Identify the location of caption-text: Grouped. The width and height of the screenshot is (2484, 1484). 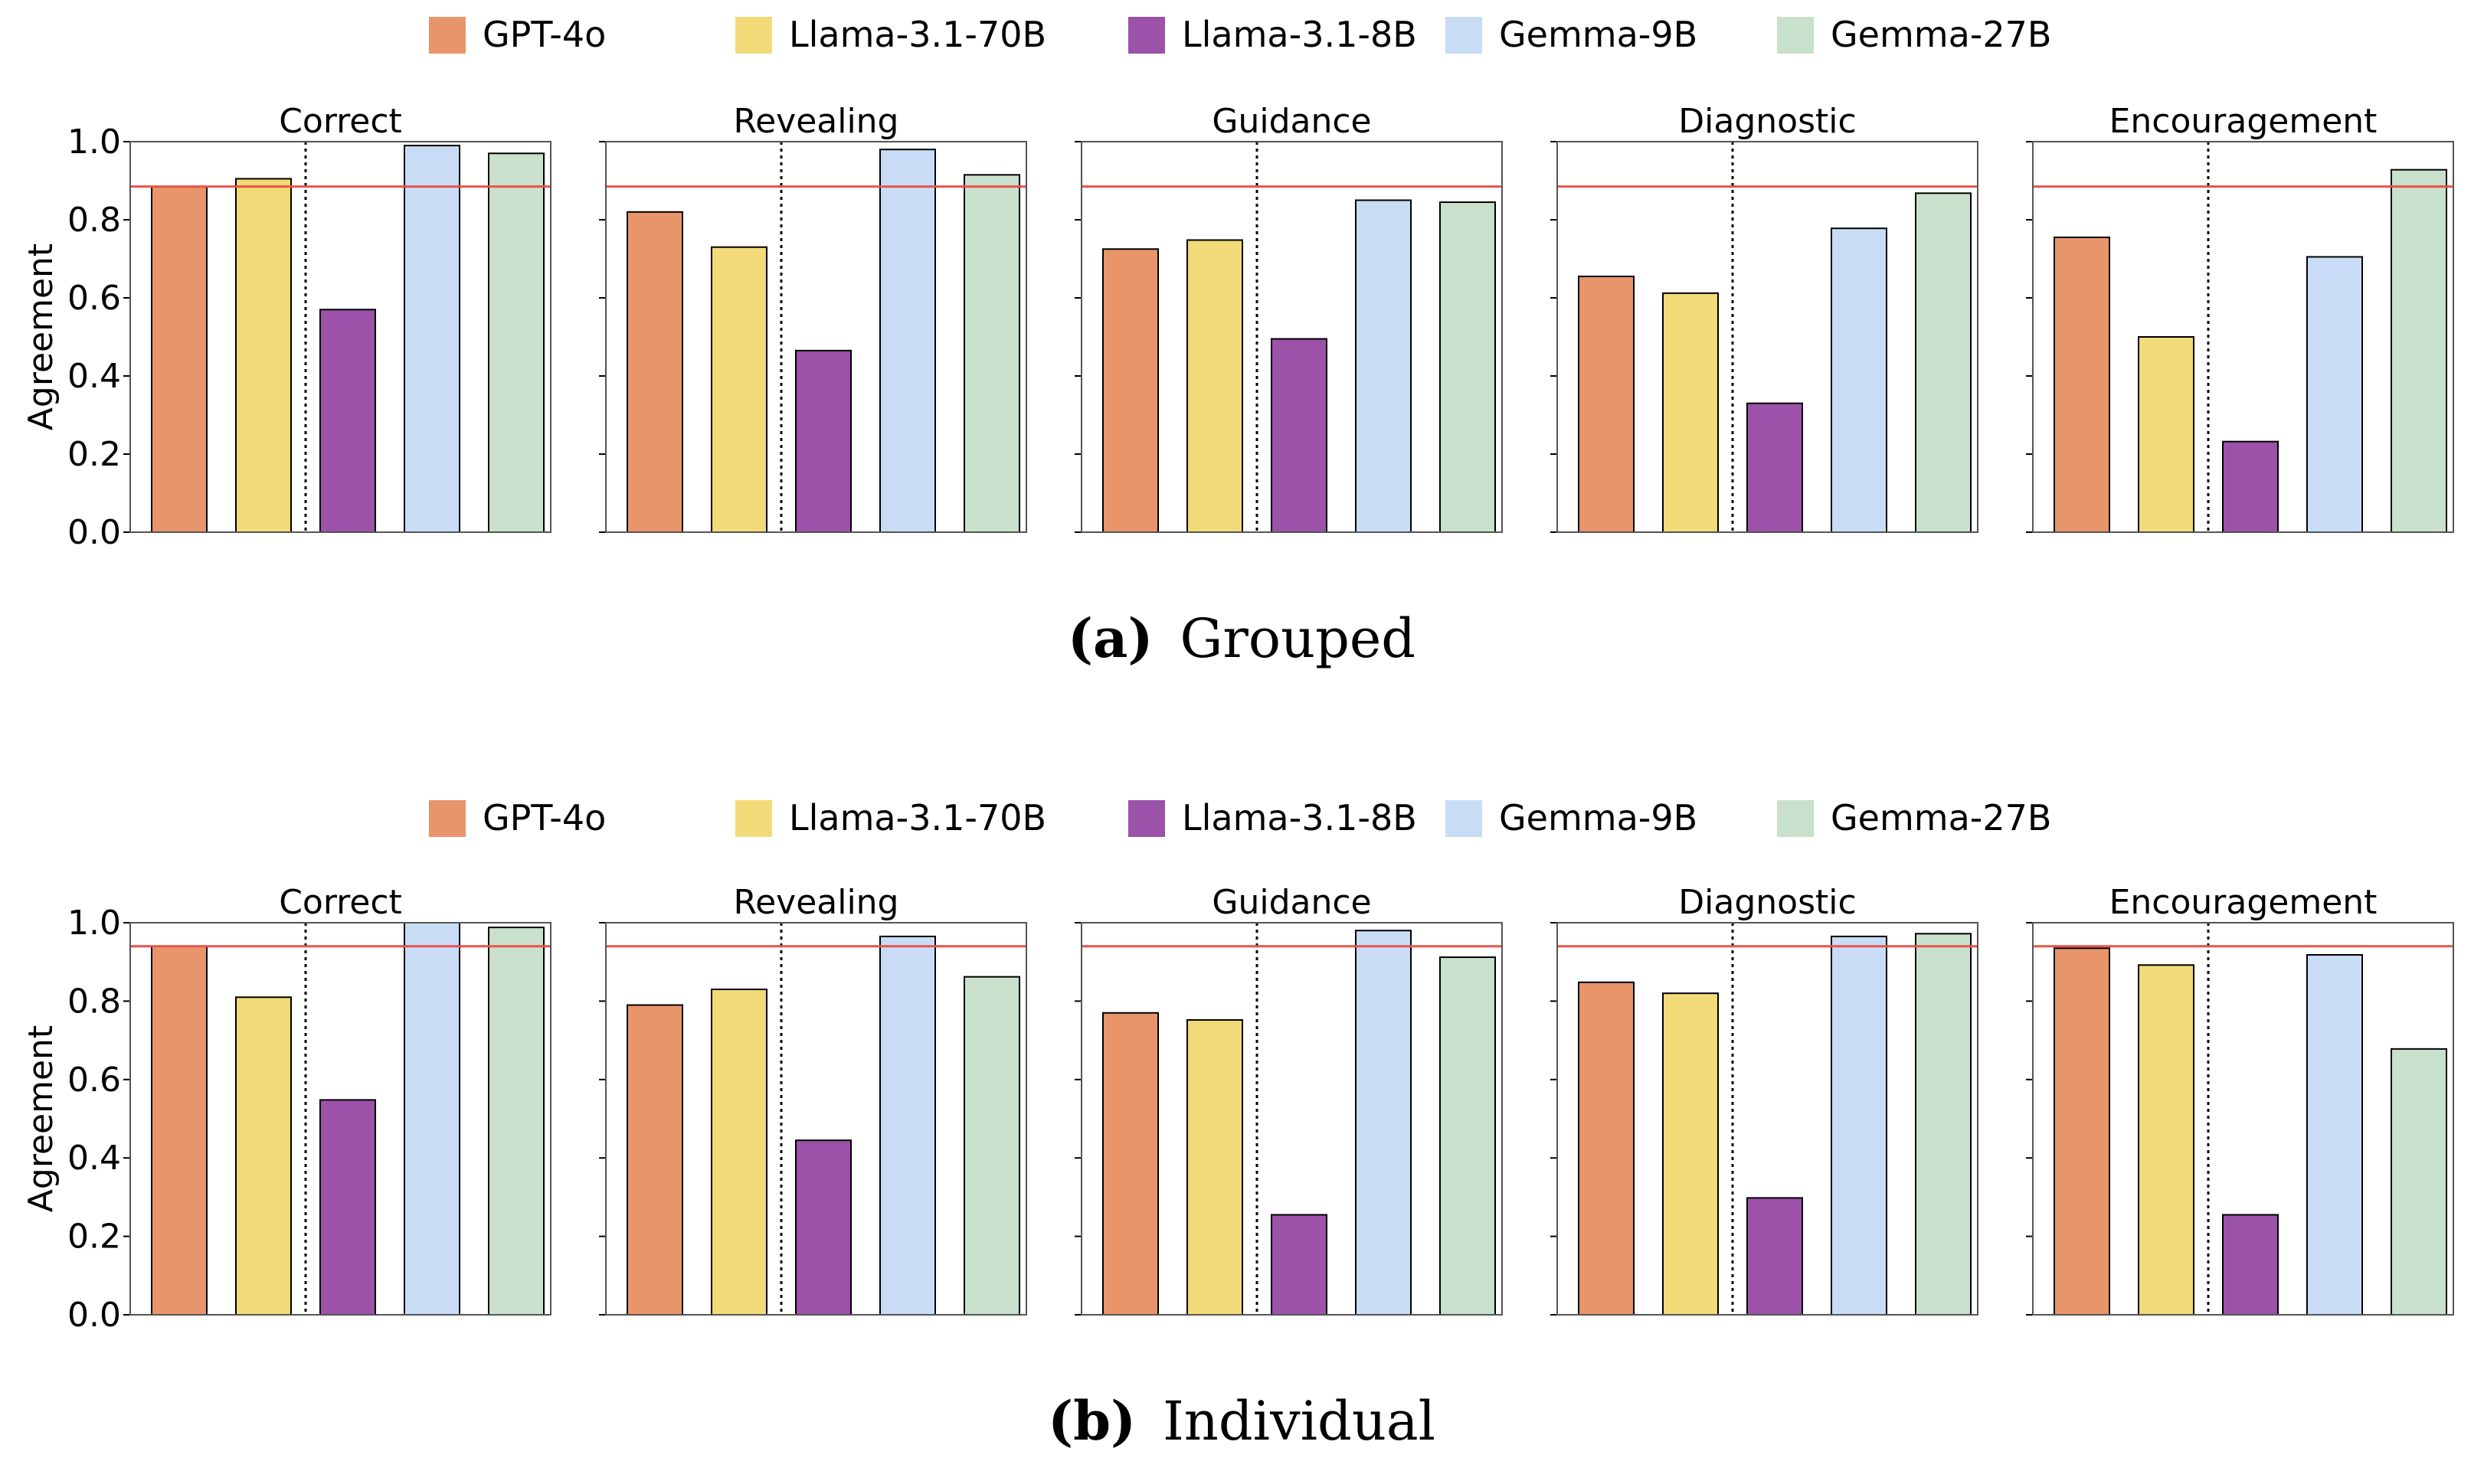
(1297, 638).